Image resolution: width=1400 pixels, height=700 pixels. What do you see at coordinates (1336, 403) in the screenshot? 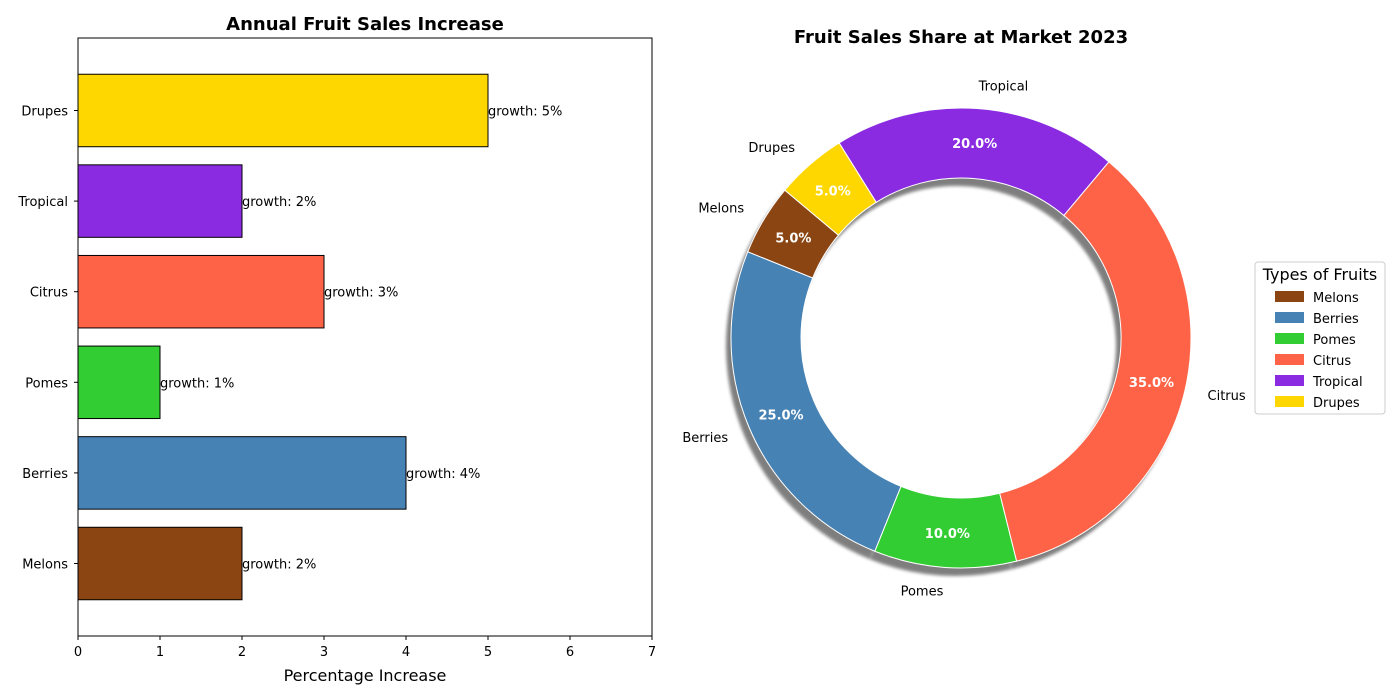
I see `legend-label-drupes: Drupes` at bounding box center [1336, 403].